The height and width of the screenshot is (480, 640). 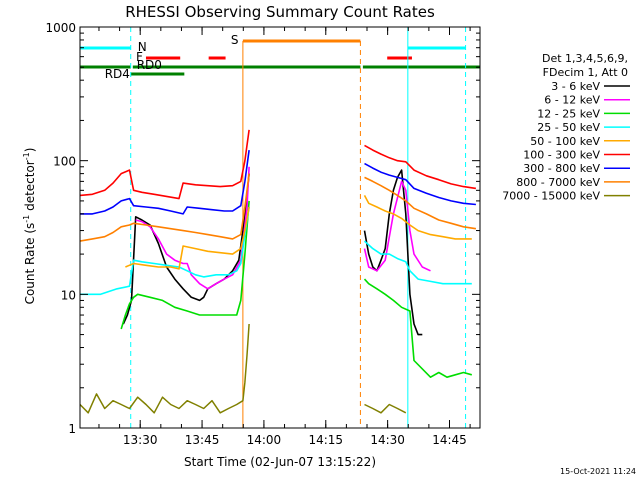 I want to click on legend-label-9: 7000 - 15000 keV, so click(x=551, y=196).